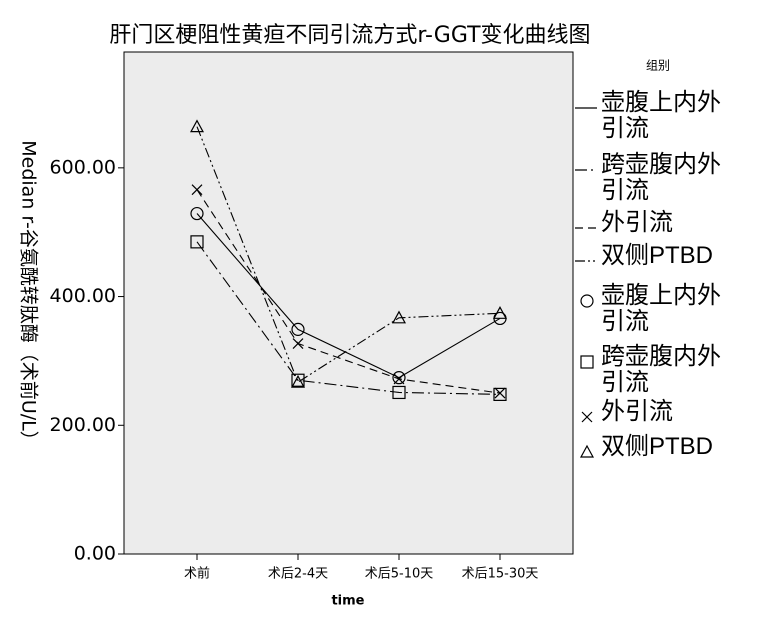  Describe the element at coordinates (658, 66) in the screenshot. I see `legend-title: 组别` at that location.